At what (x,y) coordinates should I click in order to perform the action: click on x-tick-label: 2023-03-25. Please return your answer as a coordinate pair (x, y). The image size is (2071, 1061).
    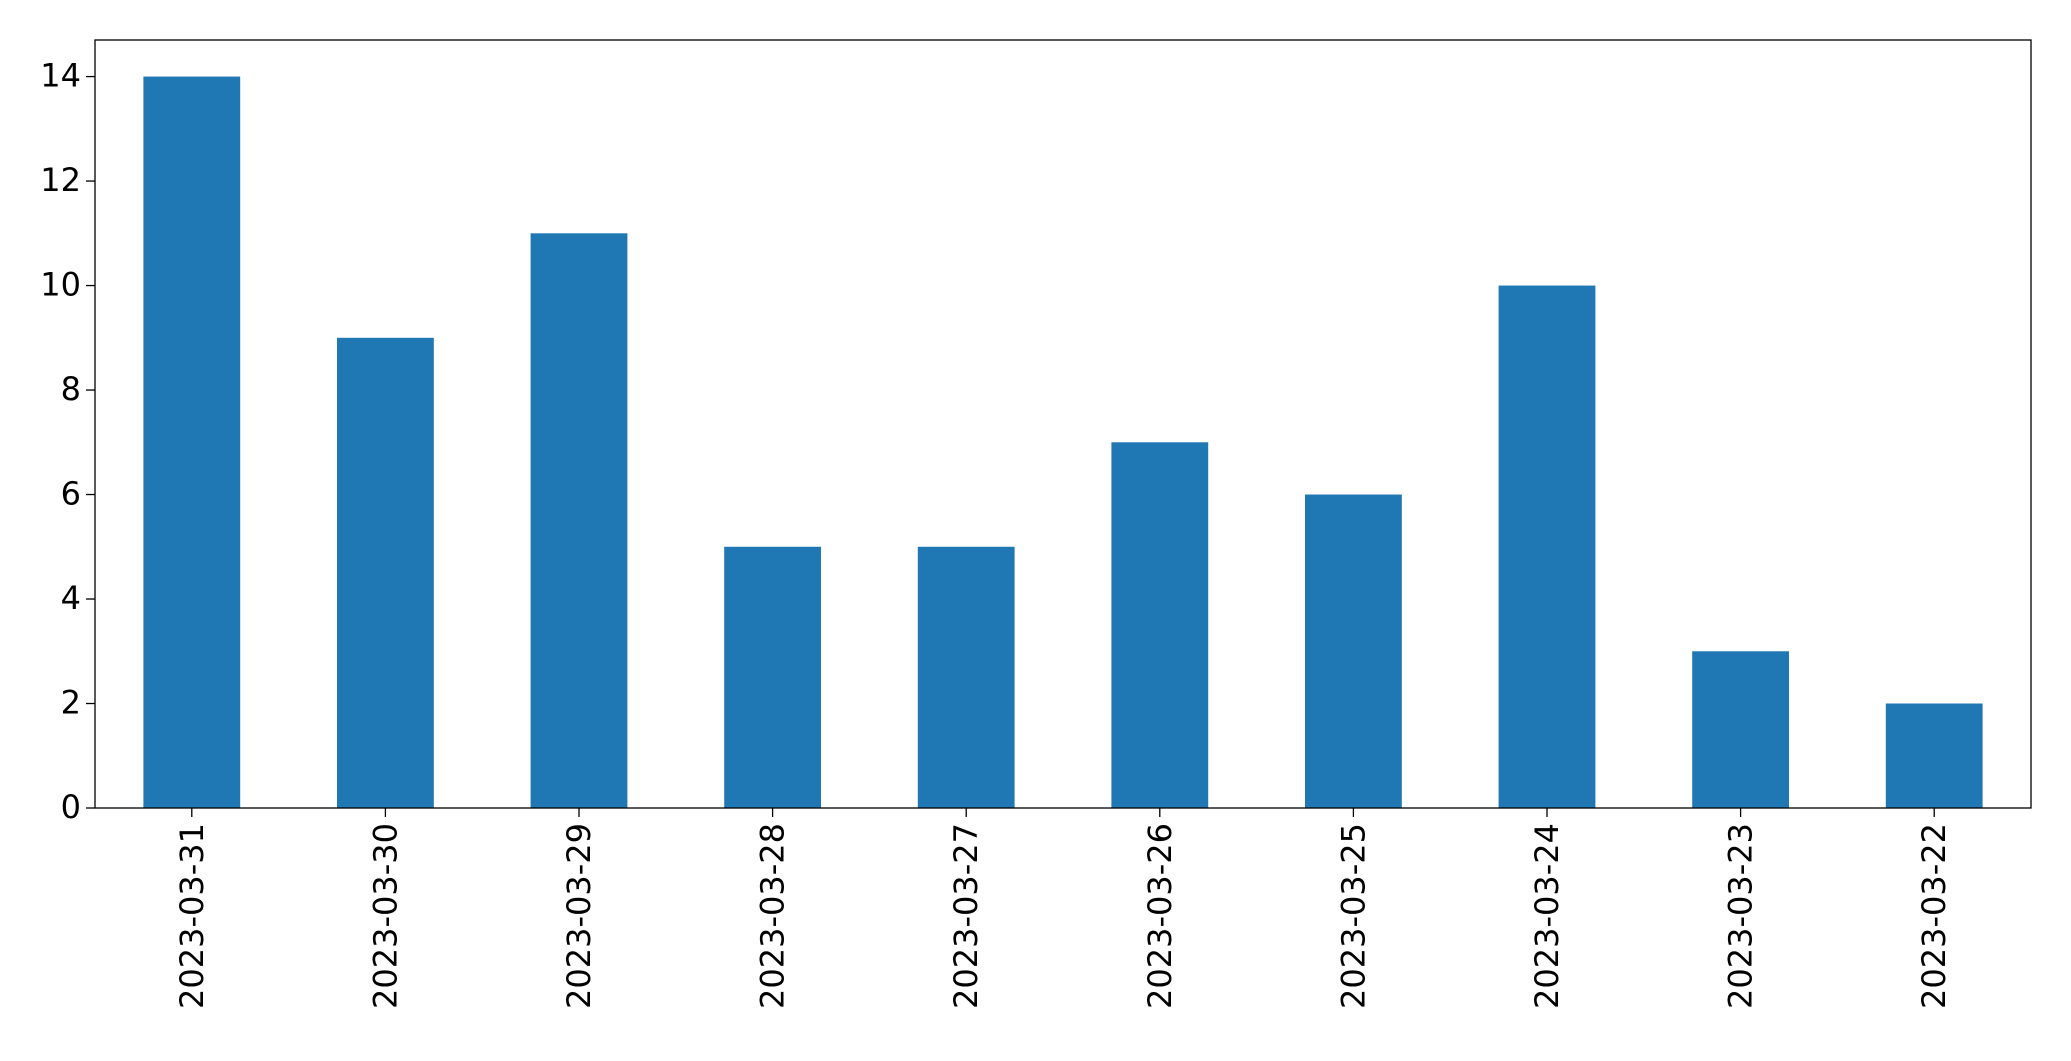
    Looking at the image, I should click on (1353, 916).